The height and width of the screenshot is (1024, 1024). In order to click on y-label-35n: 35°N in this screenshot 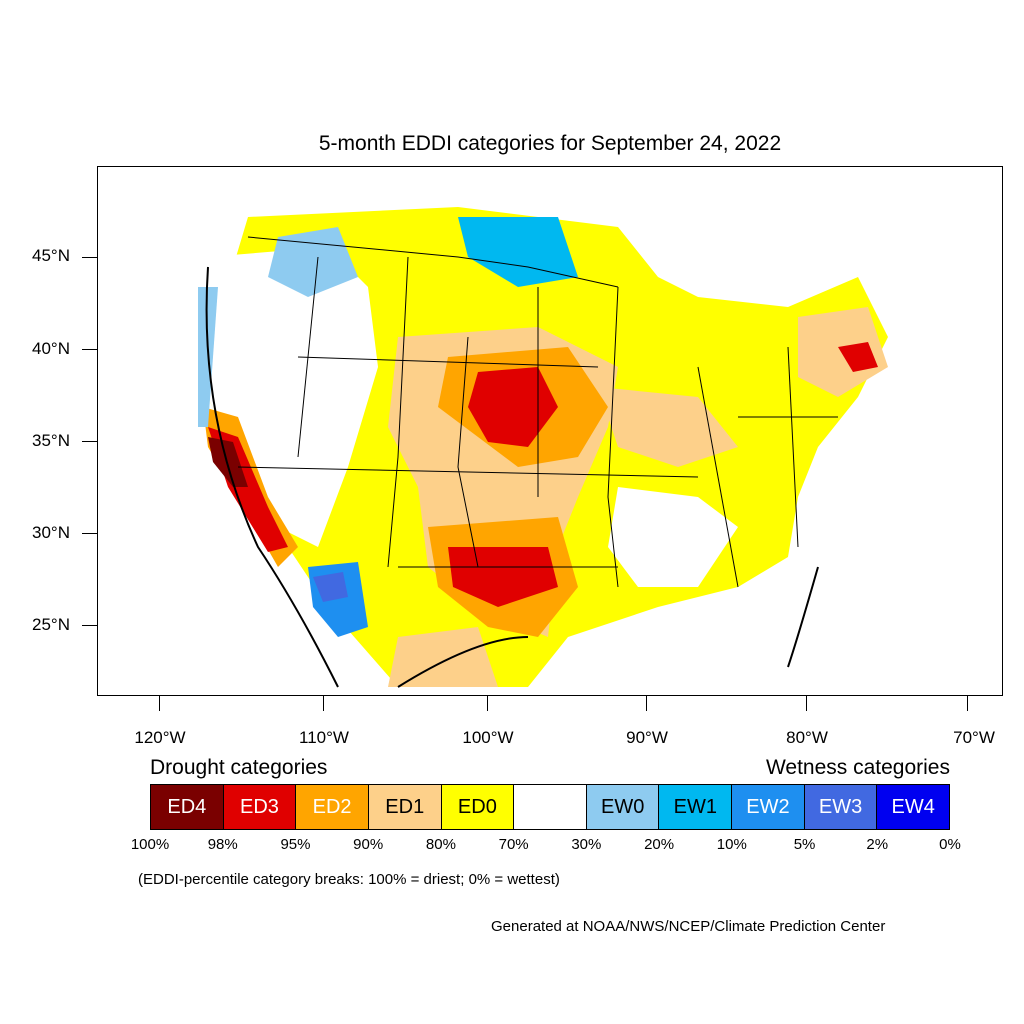, I will do `click(51, 440)`.